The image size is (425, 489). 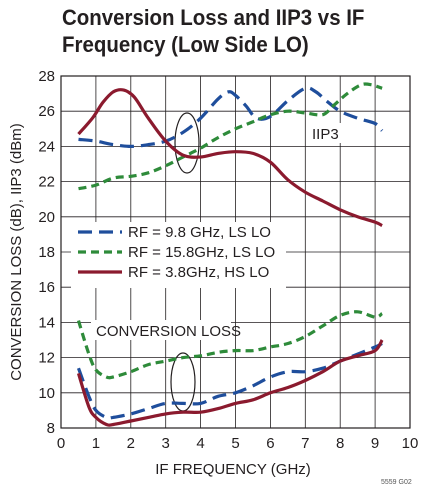 What do you see at coordinates (131, 443) in the screenshot?
I see `x-tick-label-2: 2` at bounding box center [131, 443].